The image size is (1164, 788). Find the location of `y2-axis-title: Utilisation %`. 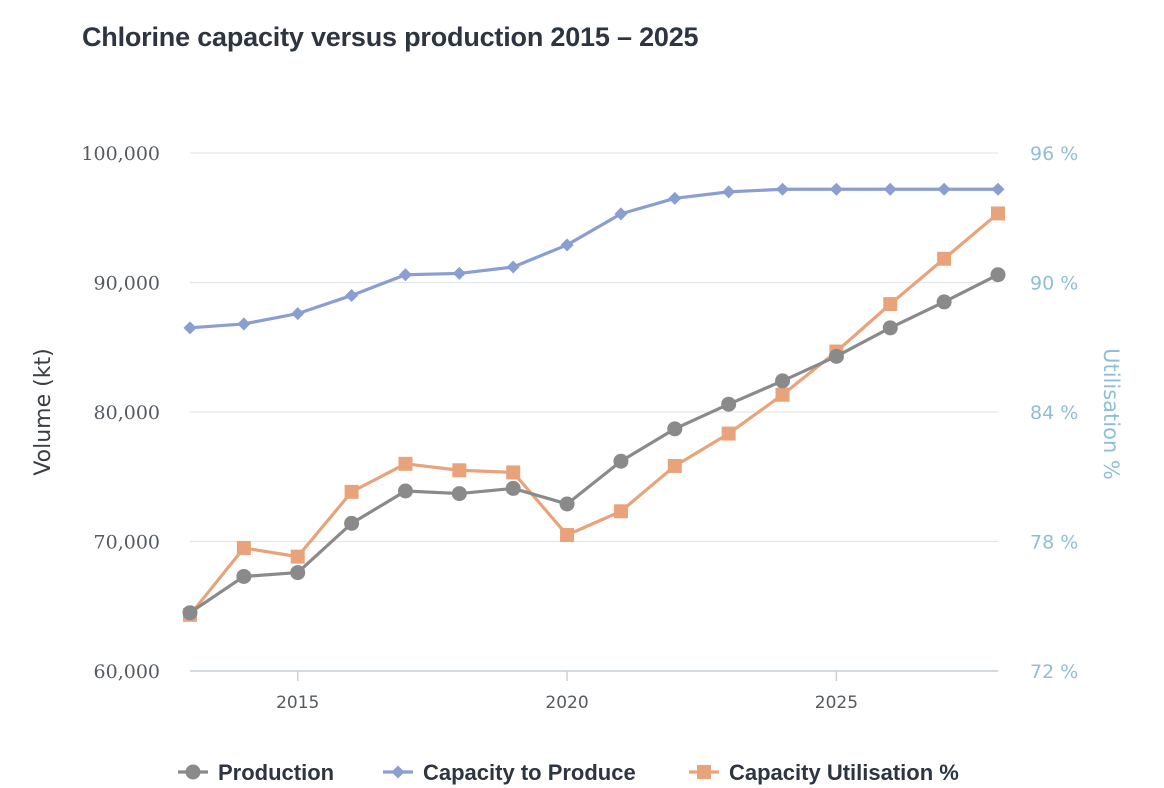

y2-axis-title: Utilisation % is located at coordinates (1111, 414).